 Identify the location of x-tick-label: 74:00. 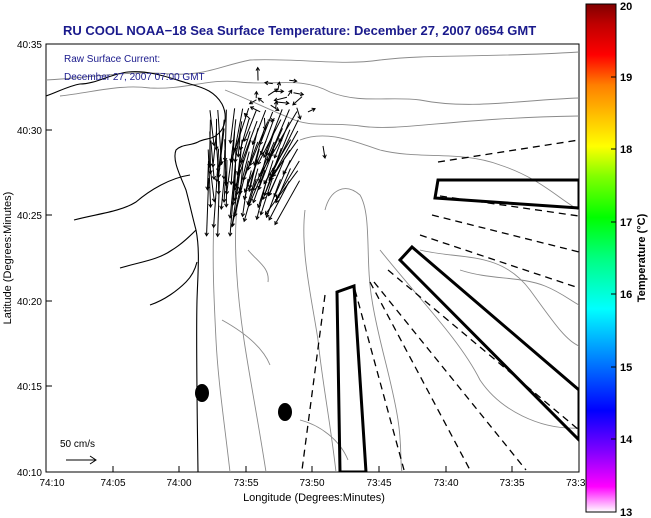
(178, 483).